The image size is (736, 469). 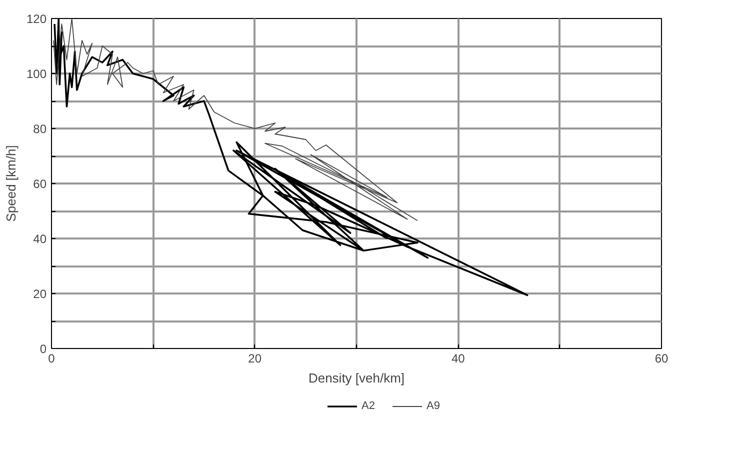 What do you see at coordinates (255, 359) in the screenshot?
I see `x-tick-label: 20` at bounding box center [255, 359].